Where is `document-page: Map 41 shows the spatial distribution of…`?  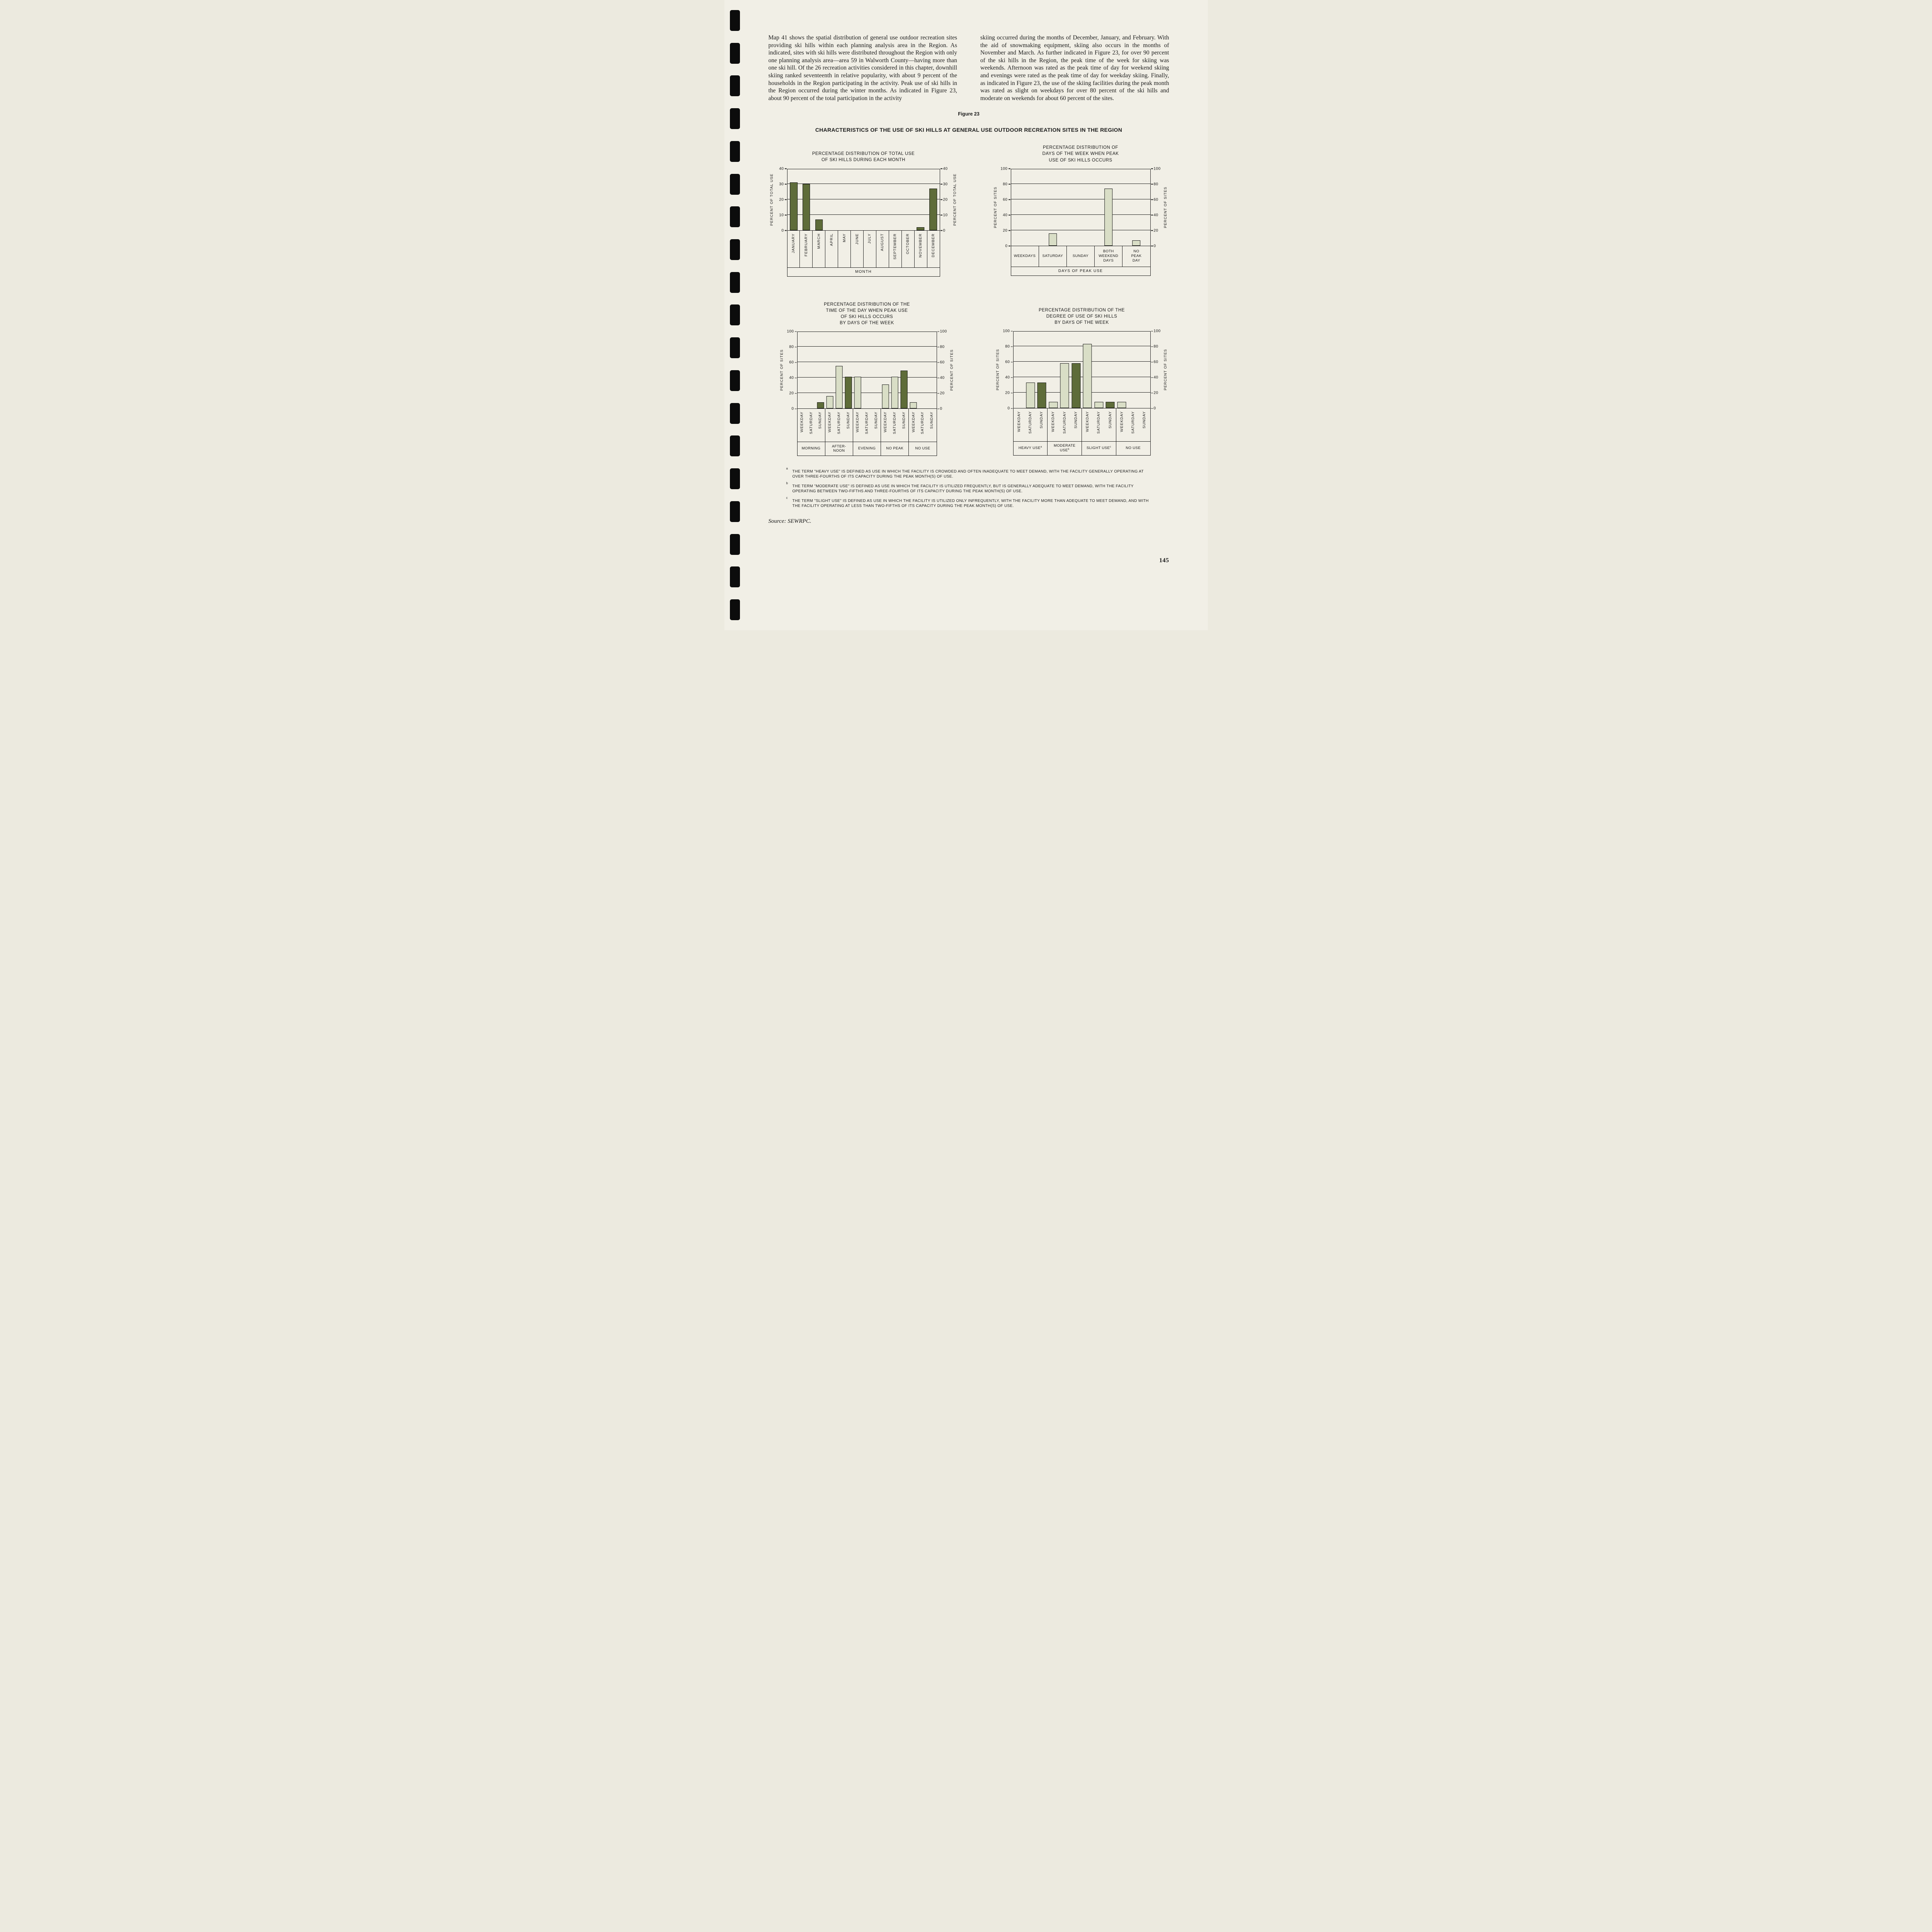
document-page: Map 41 shows the spatial distribution of… is located at coordinates (966, 315).